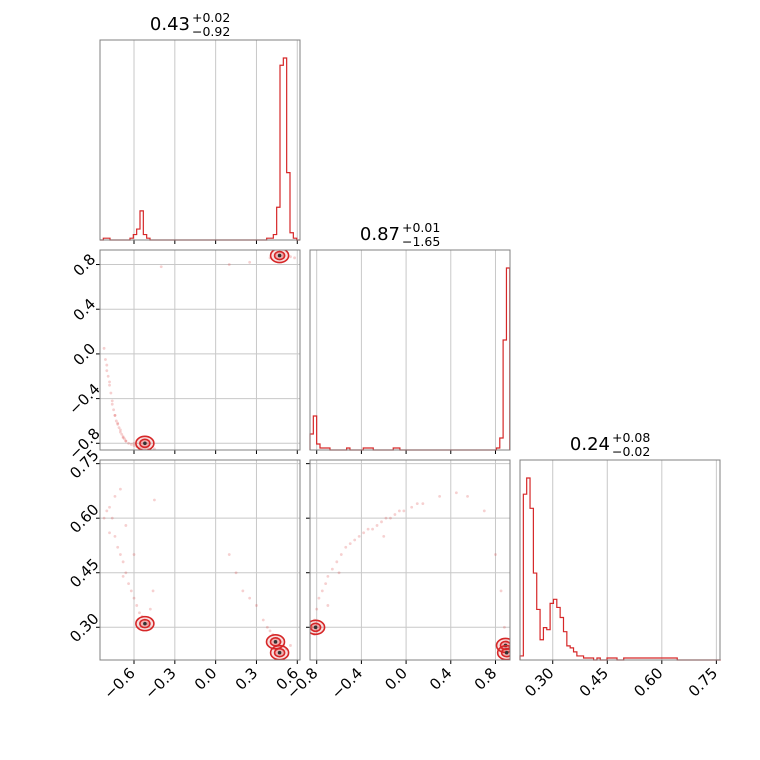 The width and height of the screenshot is (760, 760). Describe the element at coordinates (85, 355) in the screenshot. I see `y-tick-label: 0.0` at that location.